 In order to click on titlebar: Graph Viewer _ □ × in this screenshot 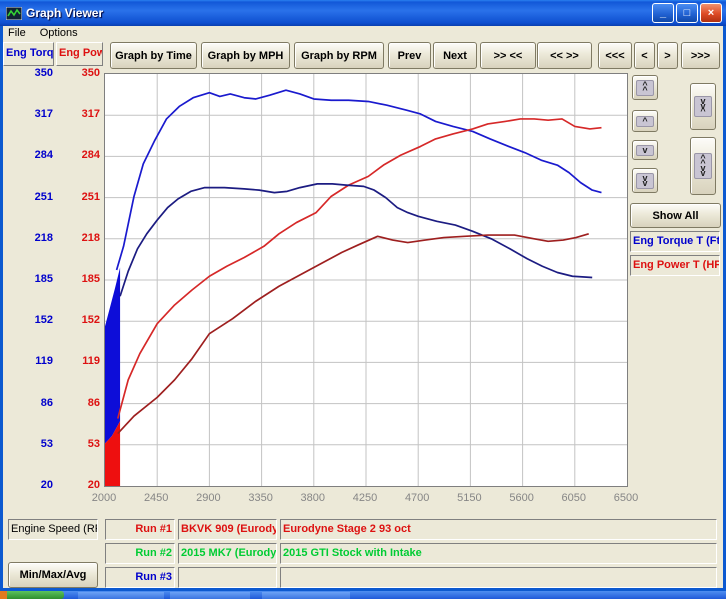, I will do `click(363, 13)`.